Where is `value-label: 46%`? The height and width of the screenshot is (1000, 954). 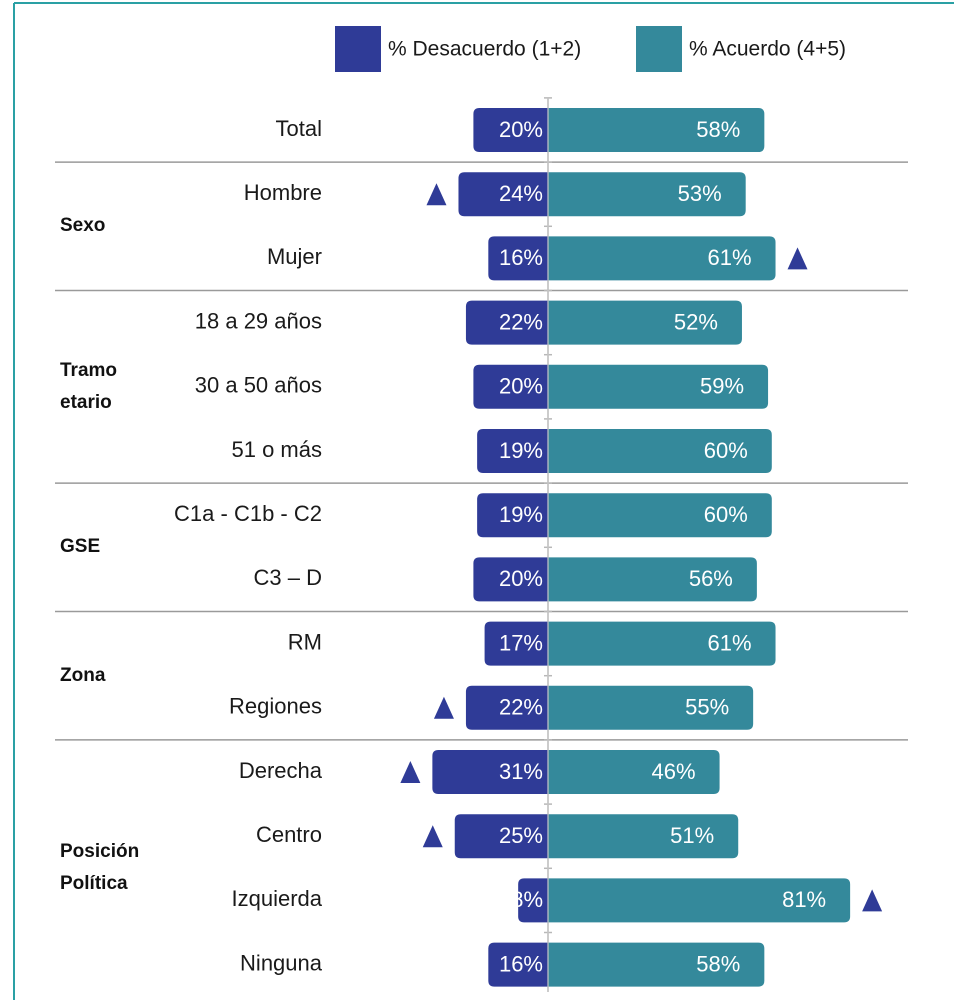
value-label: 46% is located at coordinates (674, 771).